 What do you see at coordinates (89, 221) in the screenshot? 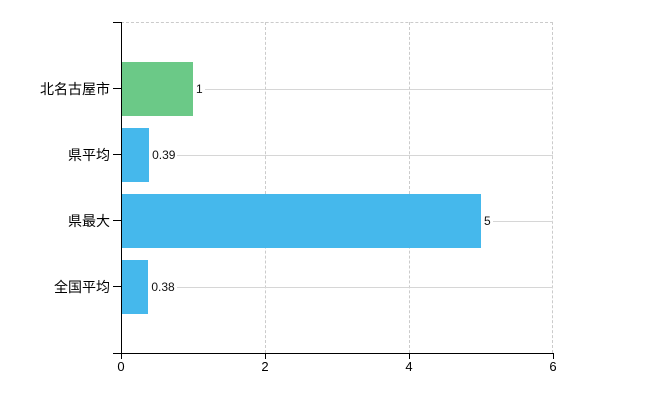
I see `category-label-kensaidai: 県最大` at bounding box center [89, 221].